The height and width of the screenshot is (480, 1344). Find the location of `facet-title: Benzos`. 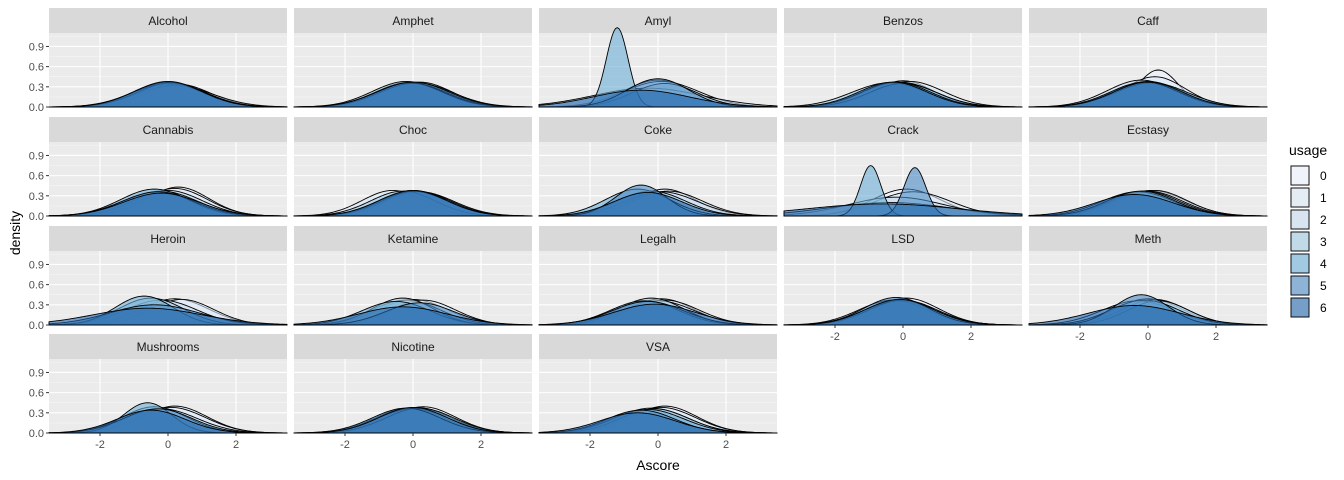

facet-title: Benzos is located at coordinates (903, 21).